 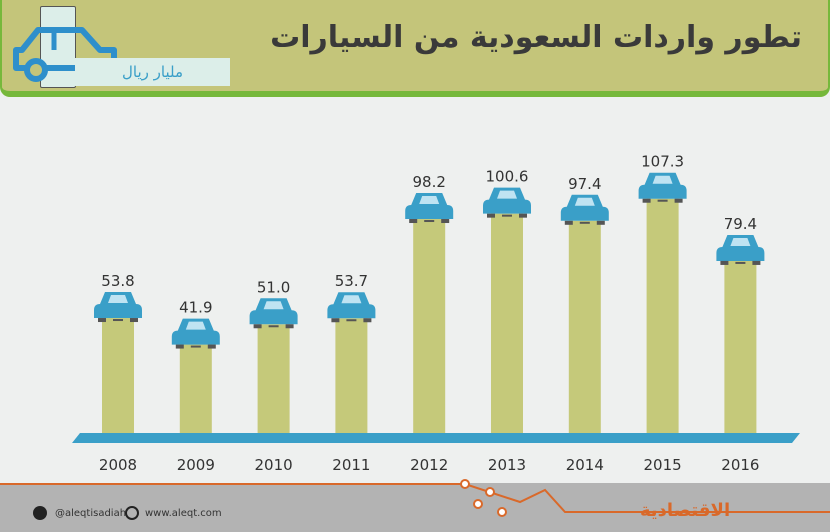 I want to click on bar-2016, so click(x=740, y=346).